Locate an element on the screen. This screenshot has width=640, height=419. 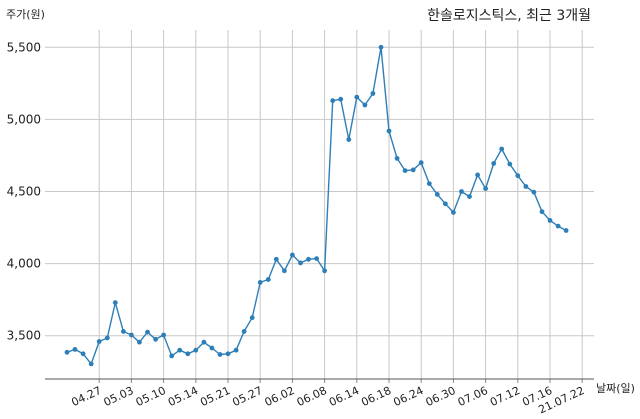
x-tick-label: 06.30 is located at coordinates (441, 396).